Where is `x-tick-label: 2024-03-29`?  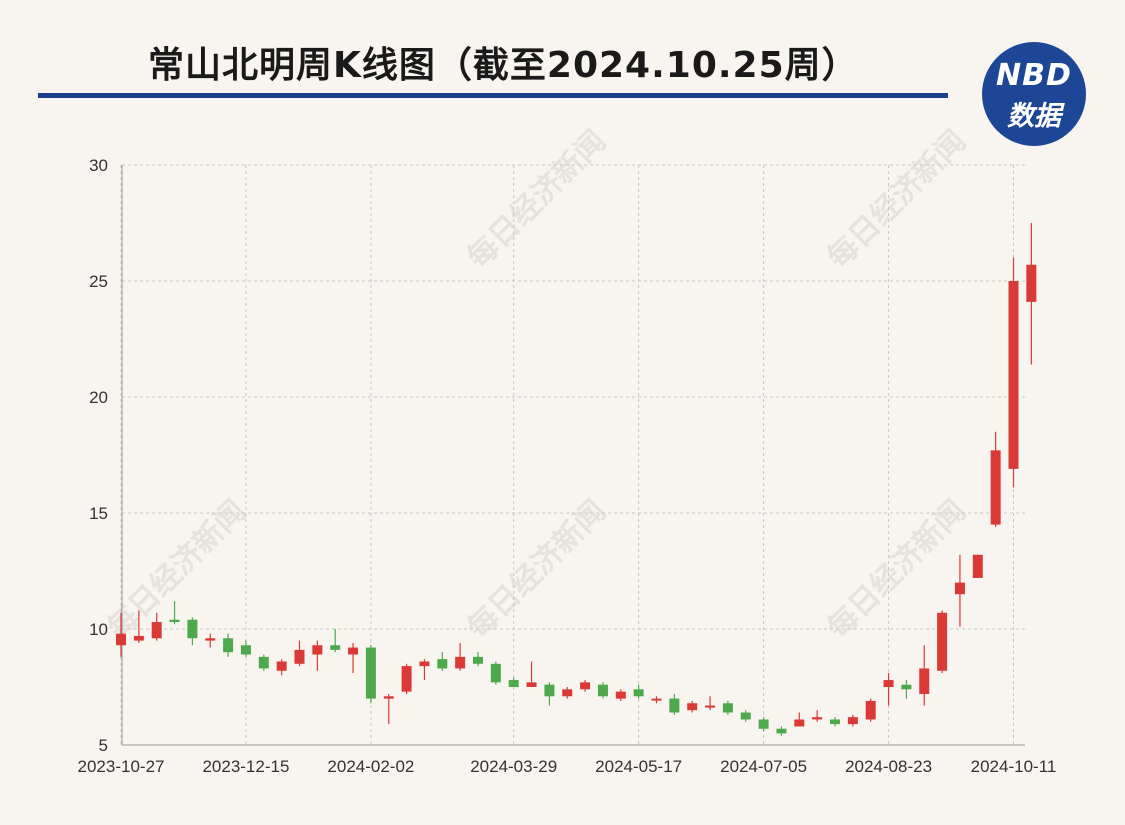
x-tick-label: 2024-03-29 is located at coordinates (513, 766).